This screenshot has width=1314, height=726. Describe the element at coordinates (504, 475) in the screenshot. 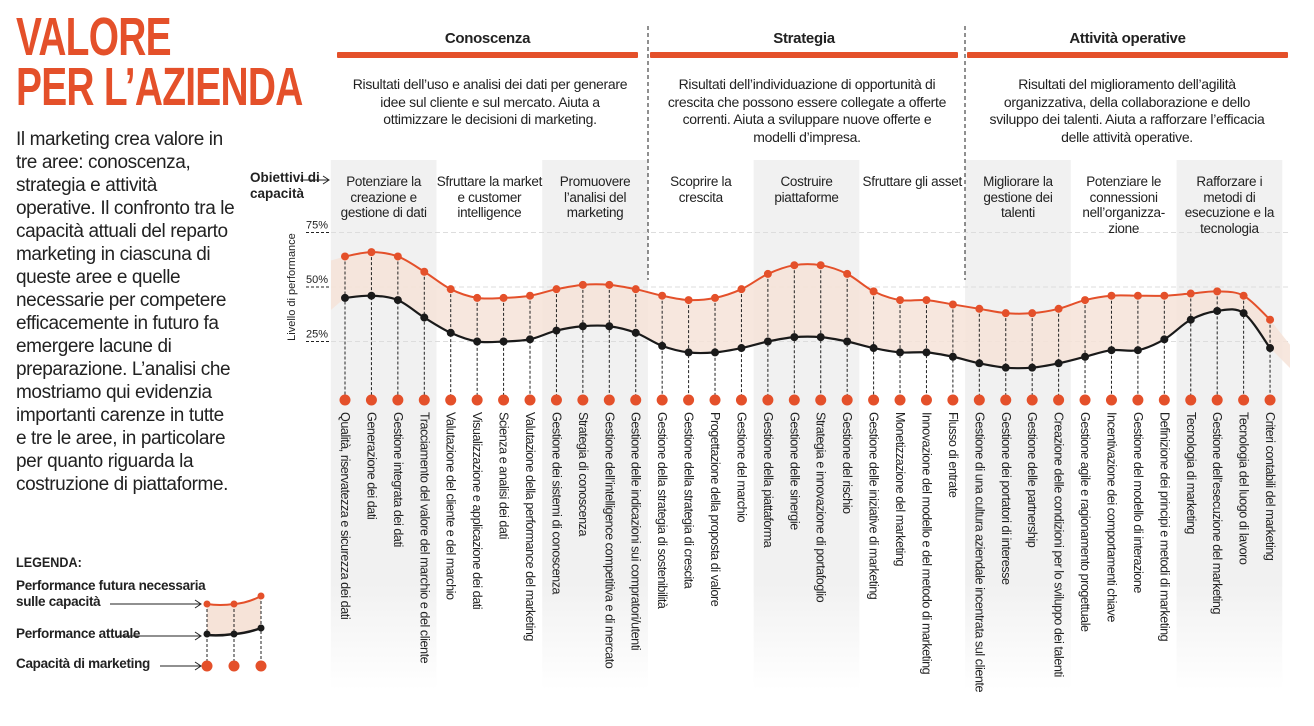

I see `capability-label: Scienza e analisi dei dati` at that location.